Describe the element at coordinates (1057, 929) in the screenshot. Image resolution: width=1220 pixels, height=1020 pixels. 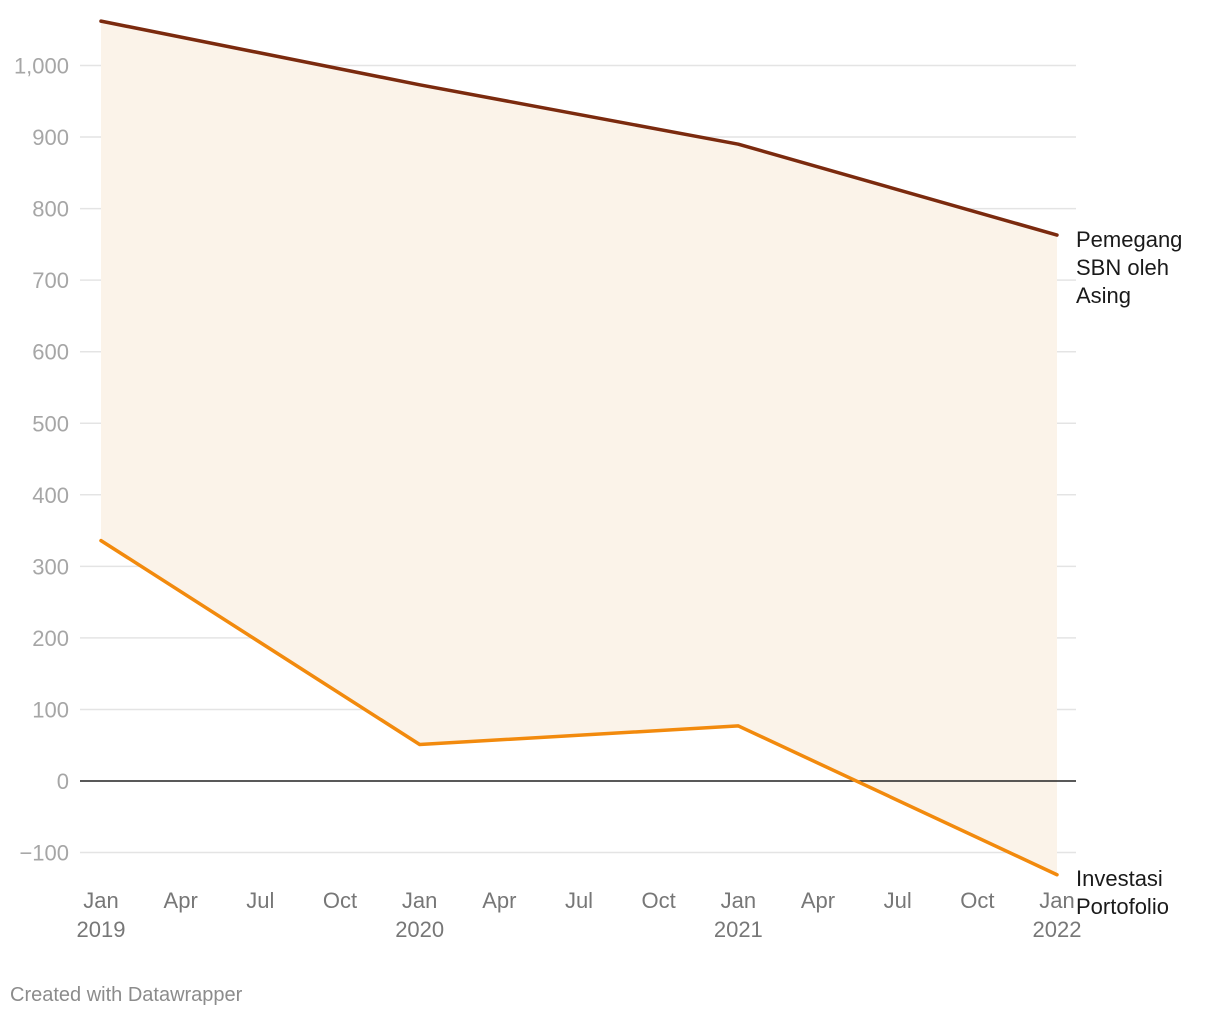
I see `x-tick-year: 2022` at that location.